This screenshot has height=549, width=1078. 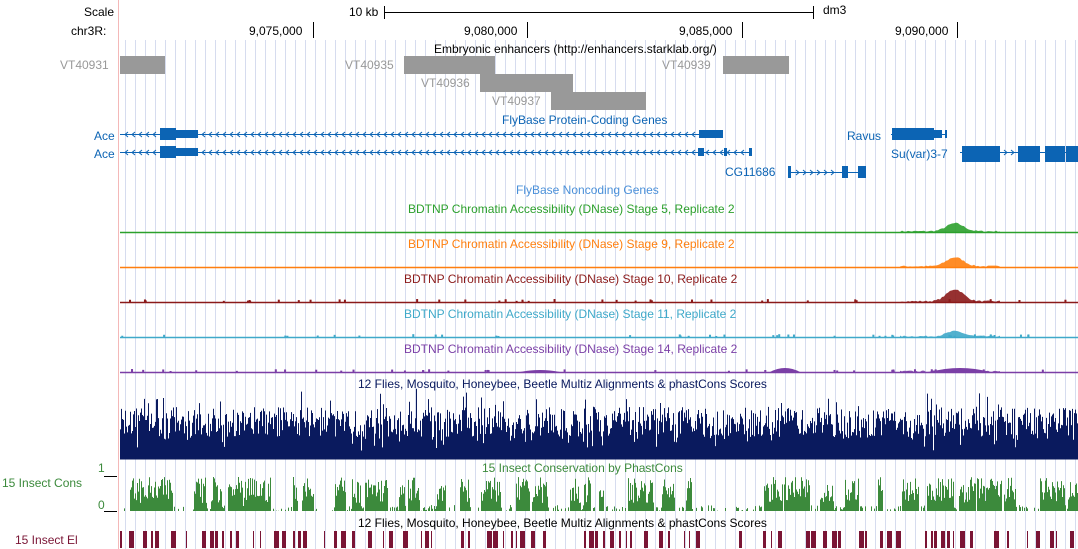 What do you see at coordinates (587, 190) in the screenshot?
I see `noncoding-track-title: FlyBase Noncoding Genes` at bounding box center [587, 190].